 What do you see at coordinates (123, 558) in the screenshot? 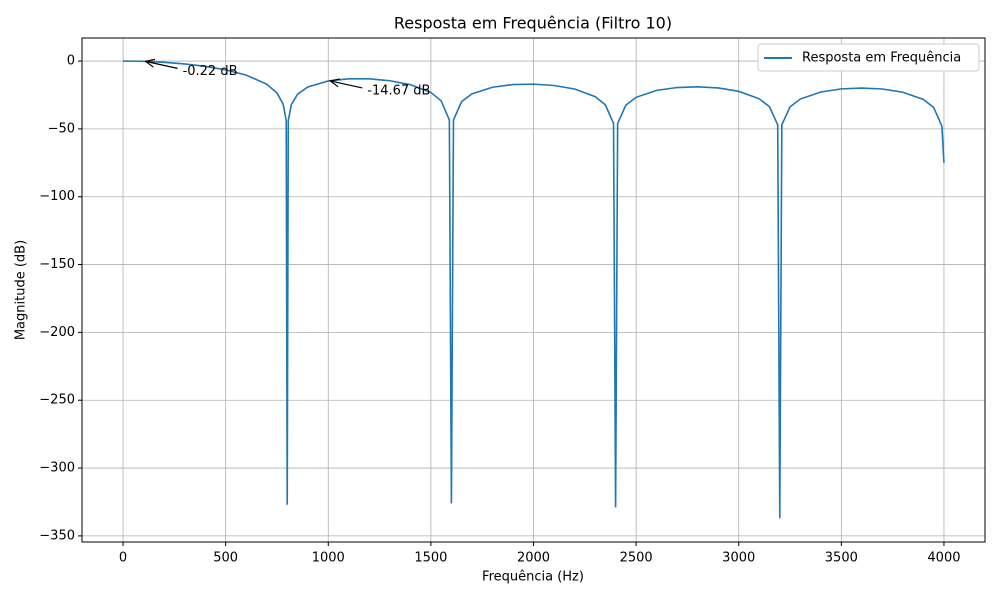
I see `x-tick-label: 0` at bounding box center [123, 558].